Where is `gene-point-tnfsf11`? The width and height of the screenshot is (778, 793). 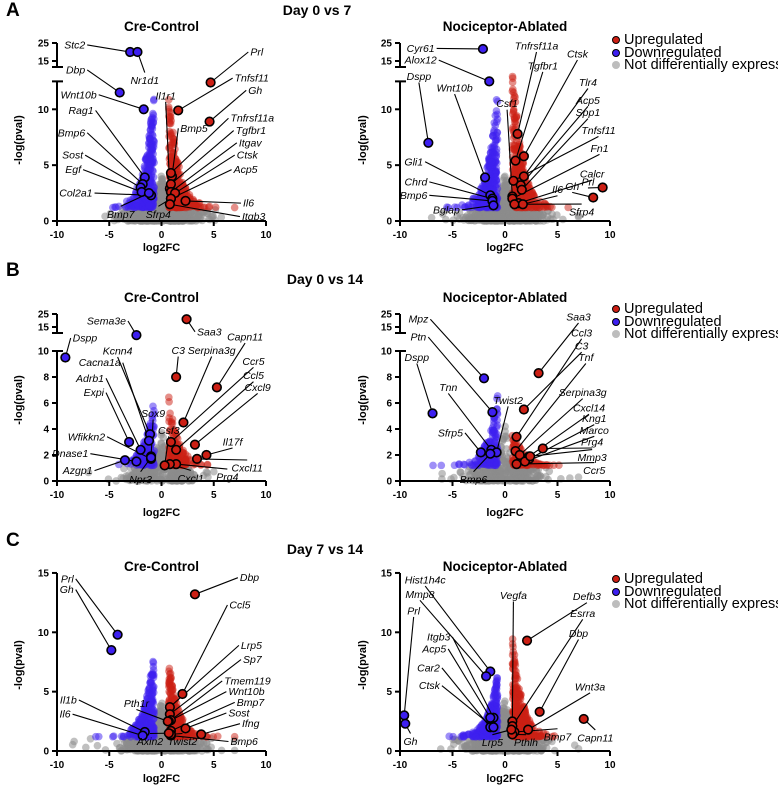
gene-point-tnfsf11 is located at coordinates (178, 110).